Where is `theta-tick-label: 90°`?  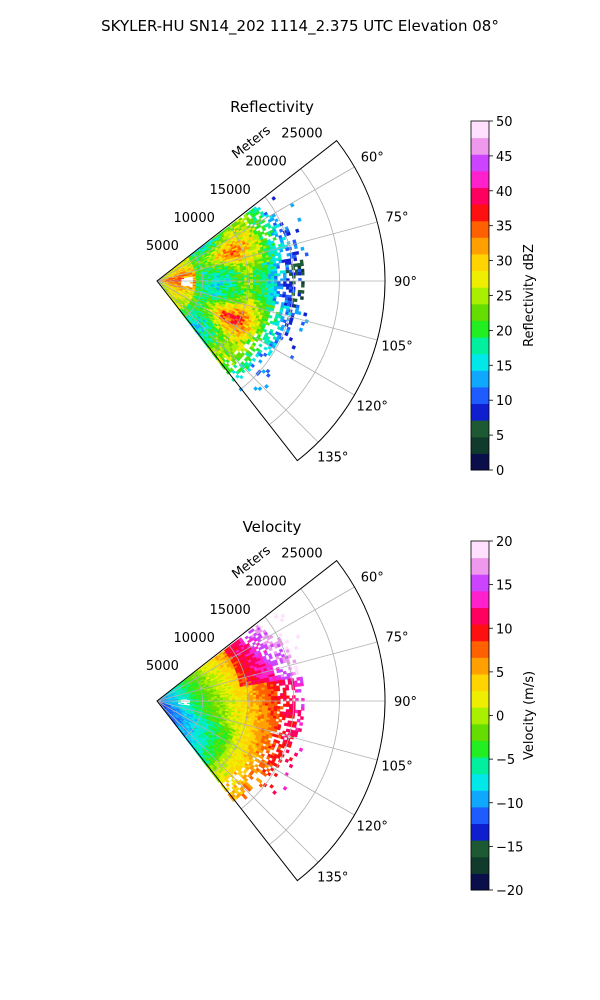 theta-tick-label: 90° is located at coordinates (405, 282).